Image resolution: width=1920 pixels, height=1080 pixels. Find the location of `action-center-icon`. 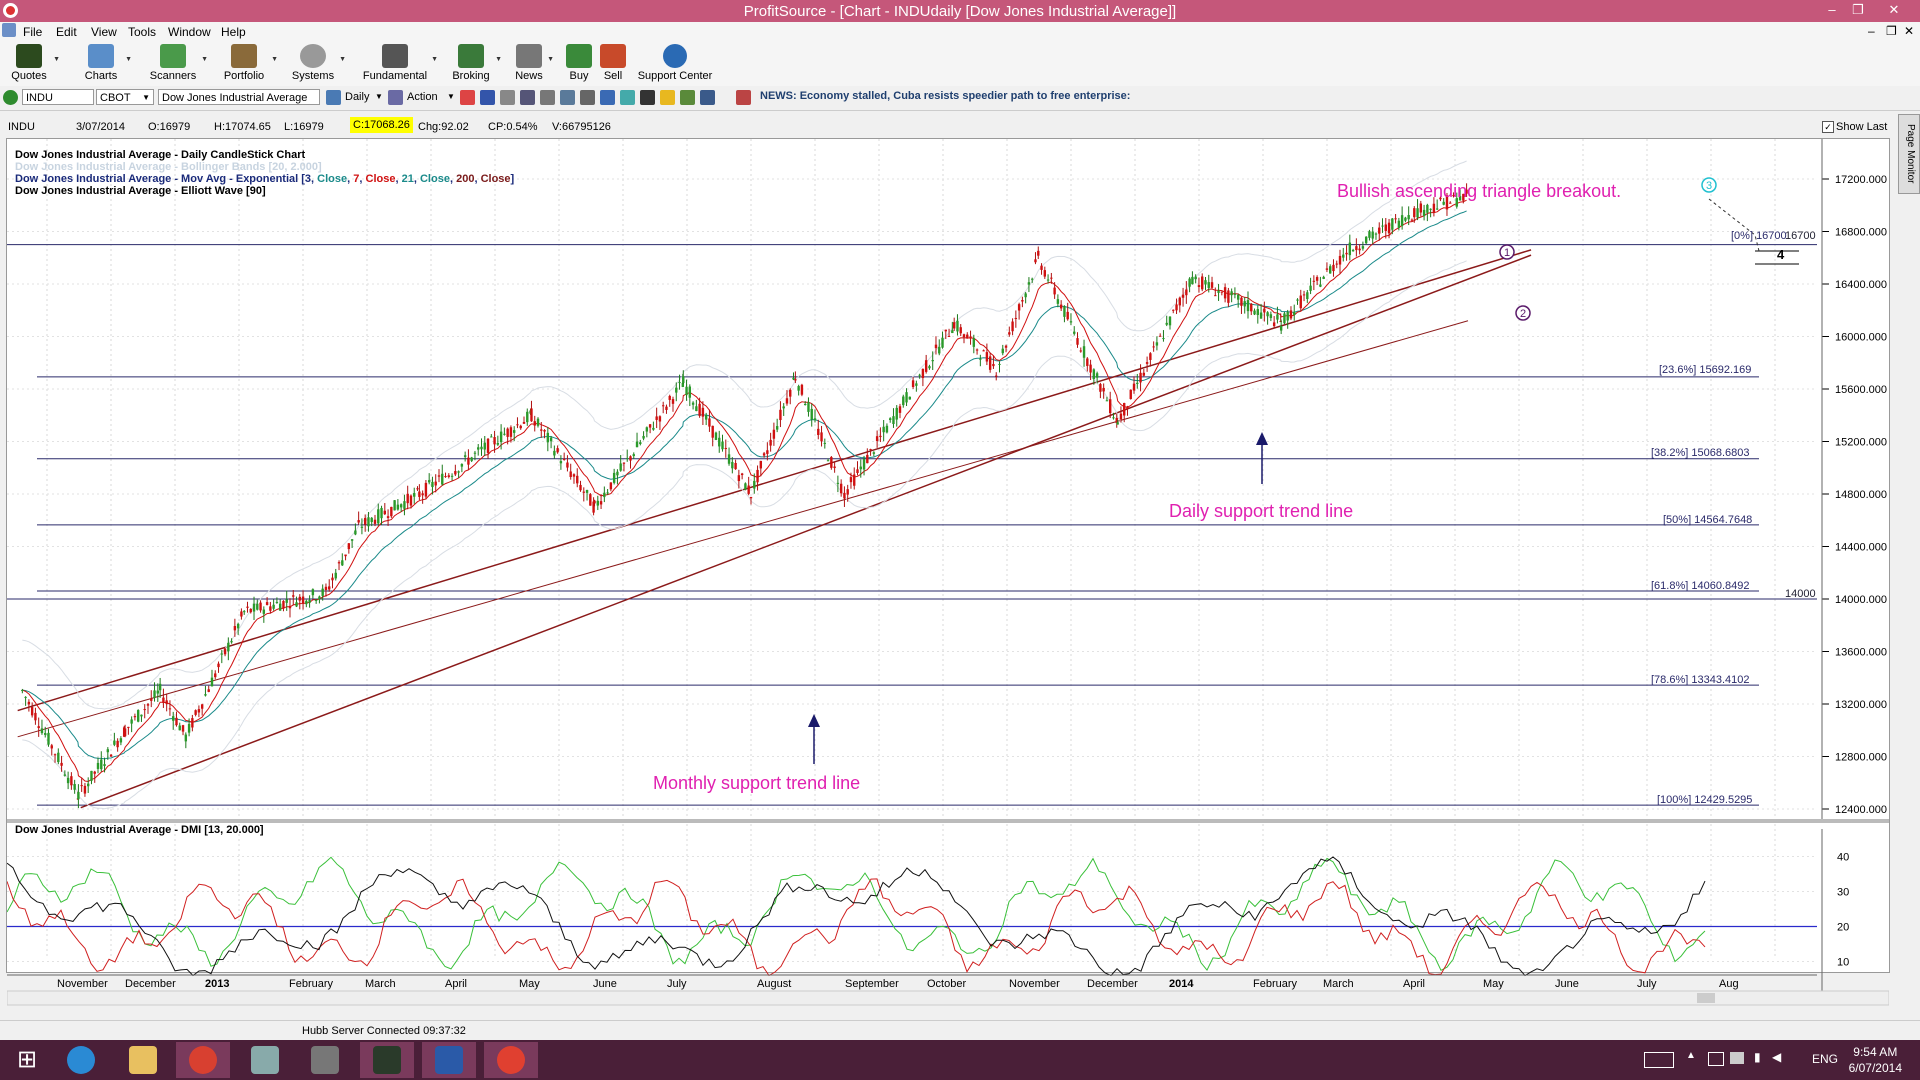

action-center-icon is located at coordinates (1737, 1058).